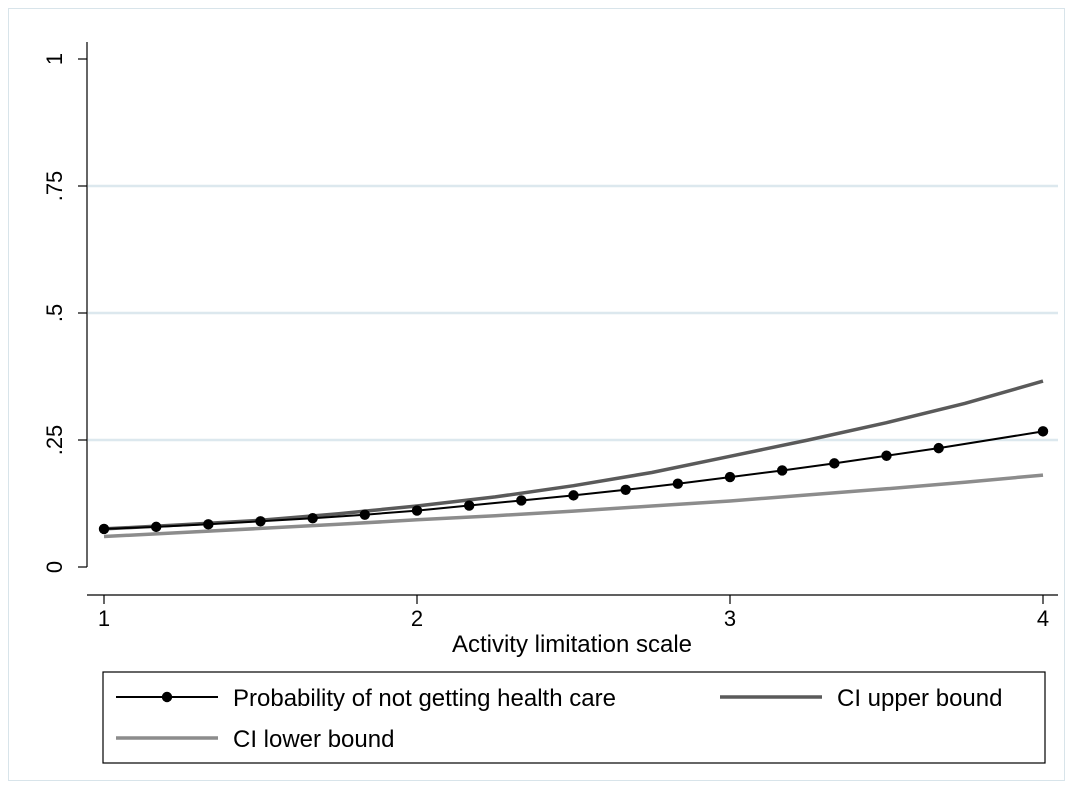 Image resolution: width=1073 pixels, height=789 pixels. What do you see at coordinates (54, 567) in the screenshot?
I see `y-tick-label: 0` at bounding box center [54, 567].